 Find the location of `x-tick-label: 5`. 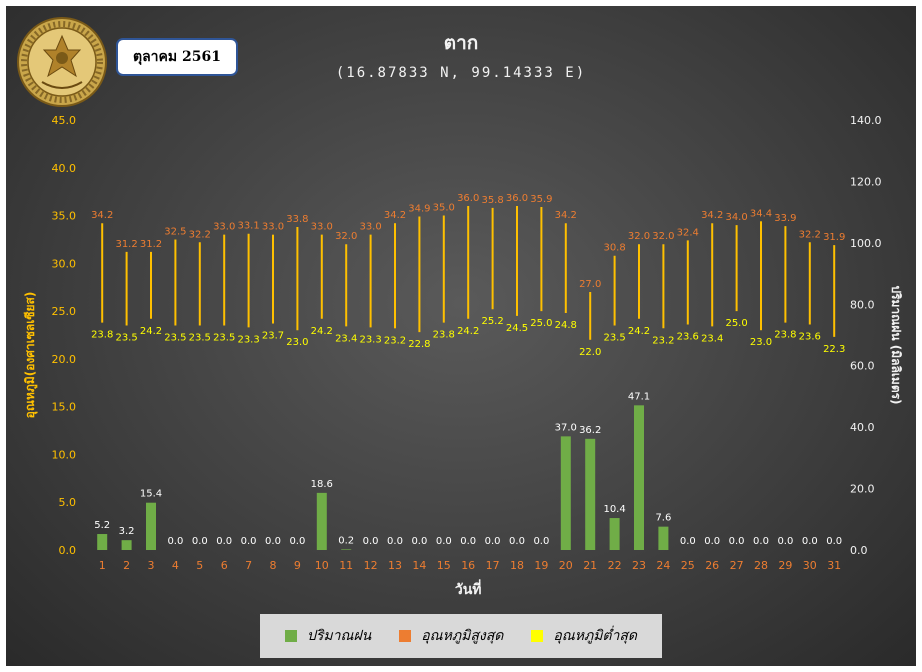

x-tick-label: 5 is located at coordinates (199, 565).